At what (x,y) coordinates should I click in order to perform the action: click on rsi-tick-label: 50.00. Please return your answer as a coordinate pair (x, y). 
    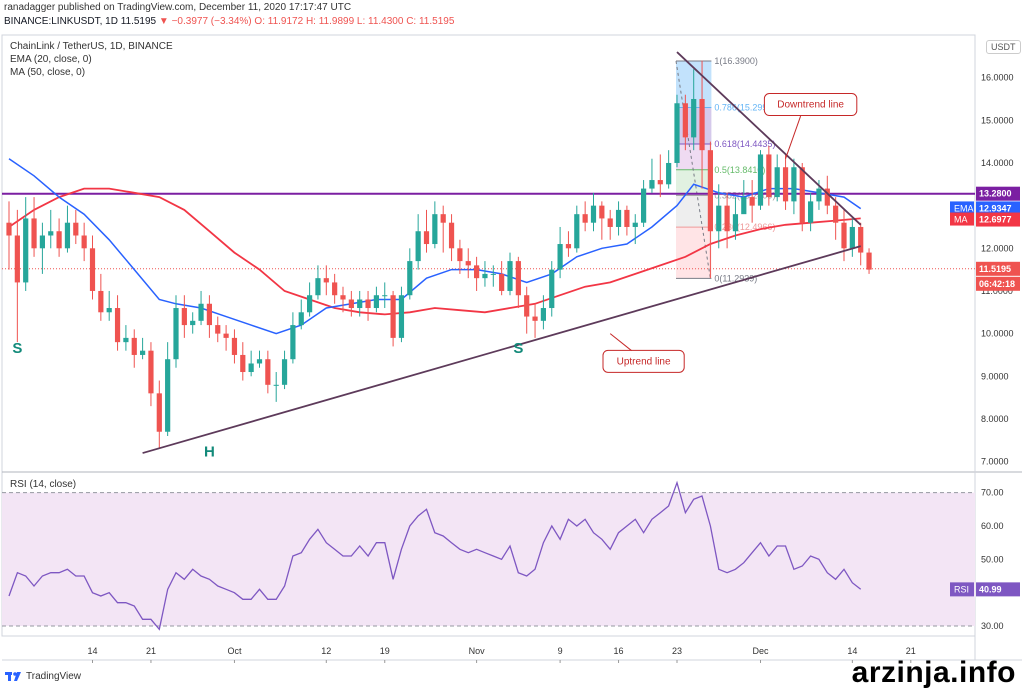
    Looking at the image, I should click on (992, 559).